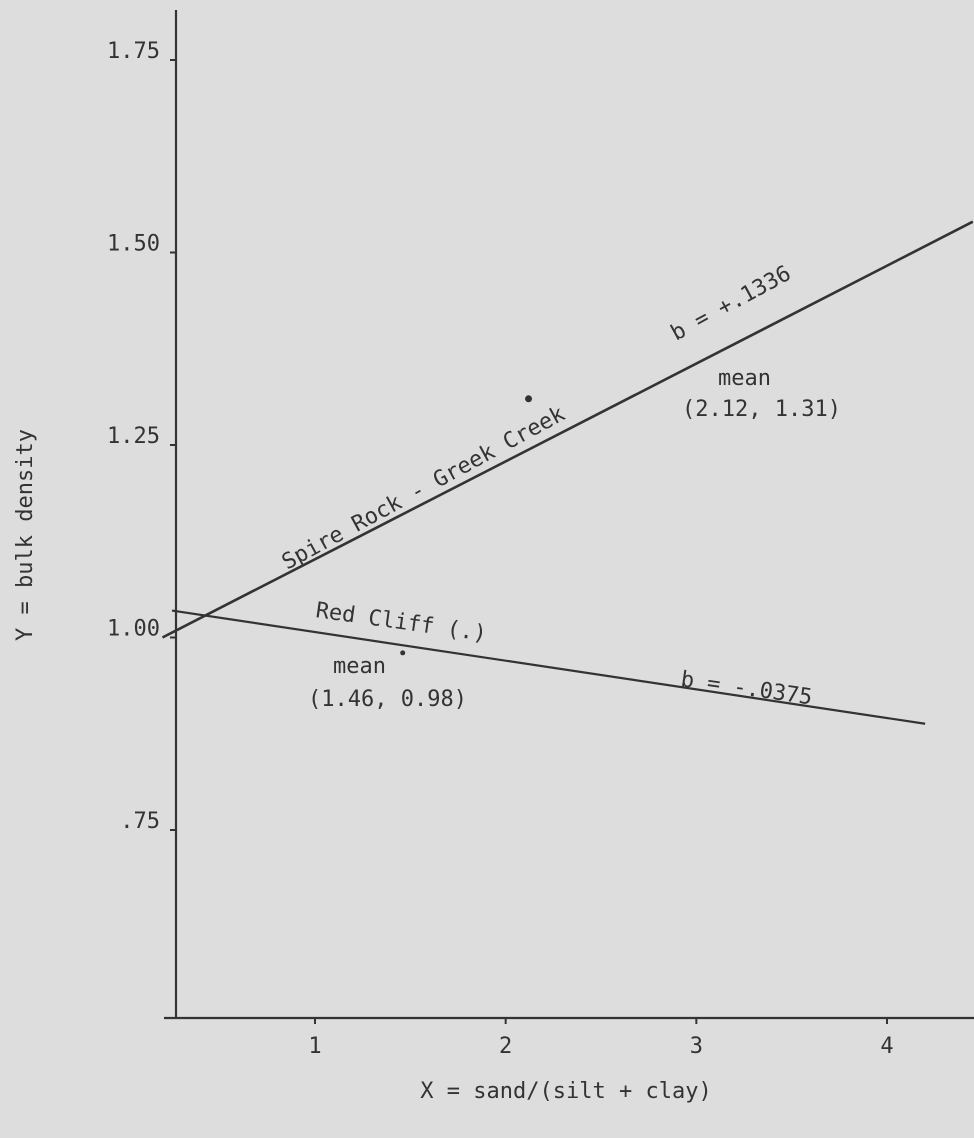  Describe the element at coordinates (359, 666) in the screenshot. I see `mean-label-red-cliff: mean` at that location.